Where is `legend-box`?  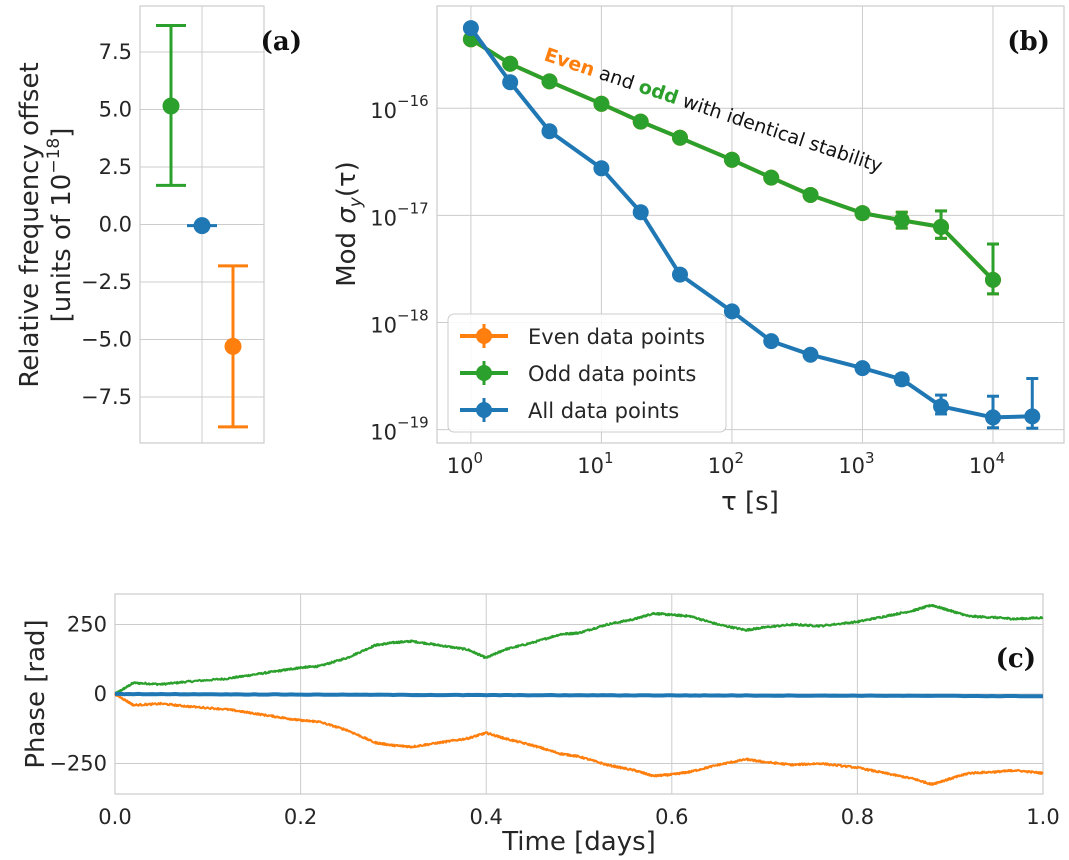
legend-box is located at coordinates (587, 373).